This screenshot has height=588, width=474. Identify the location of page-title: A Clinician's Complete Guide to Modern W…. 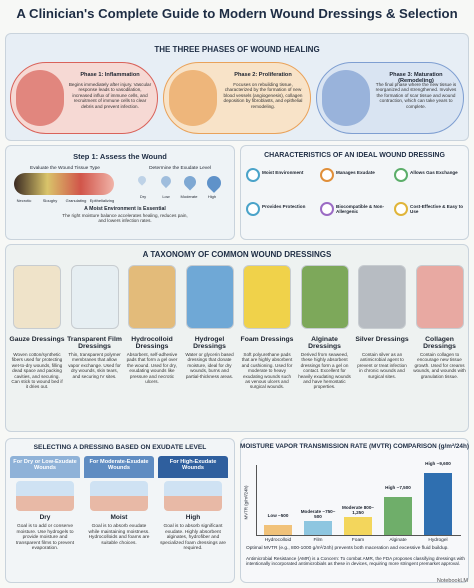
(237, 13).